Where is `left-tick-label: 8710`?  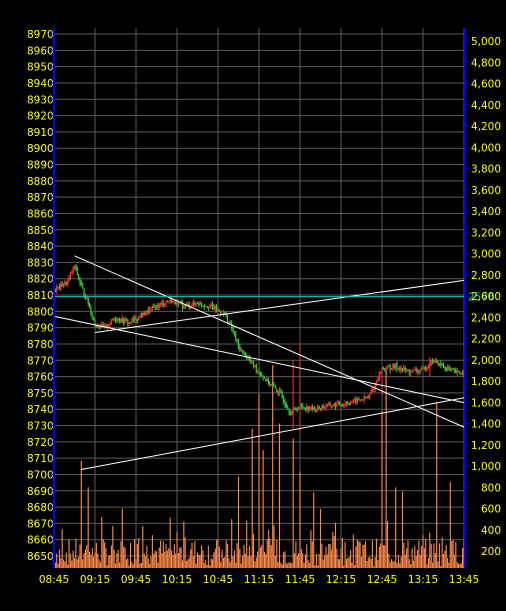 left-tick-label: 8710 is located at coordinates (40, 459).